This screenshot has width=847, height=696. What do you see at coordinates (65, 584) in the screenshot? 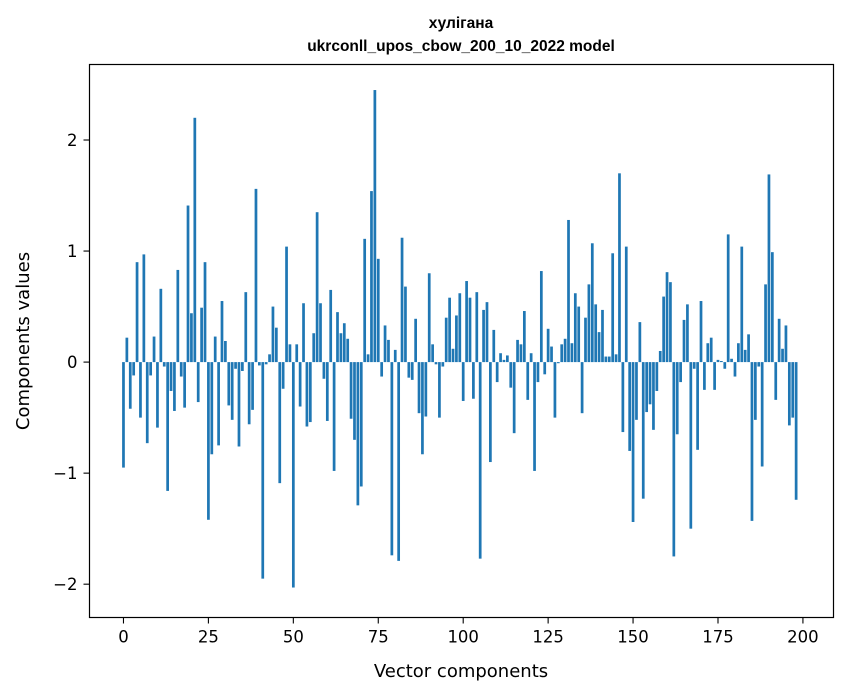
I see `y-tick-label: −2` at bounding box center [65, 584].